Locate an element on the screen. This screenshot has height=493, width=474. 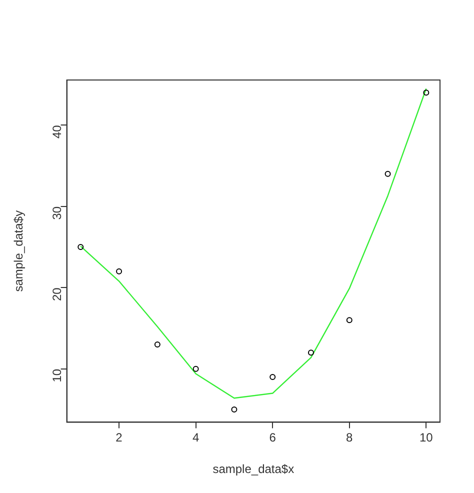
y-tick-label: 20 is located at coordinates (57, 294).